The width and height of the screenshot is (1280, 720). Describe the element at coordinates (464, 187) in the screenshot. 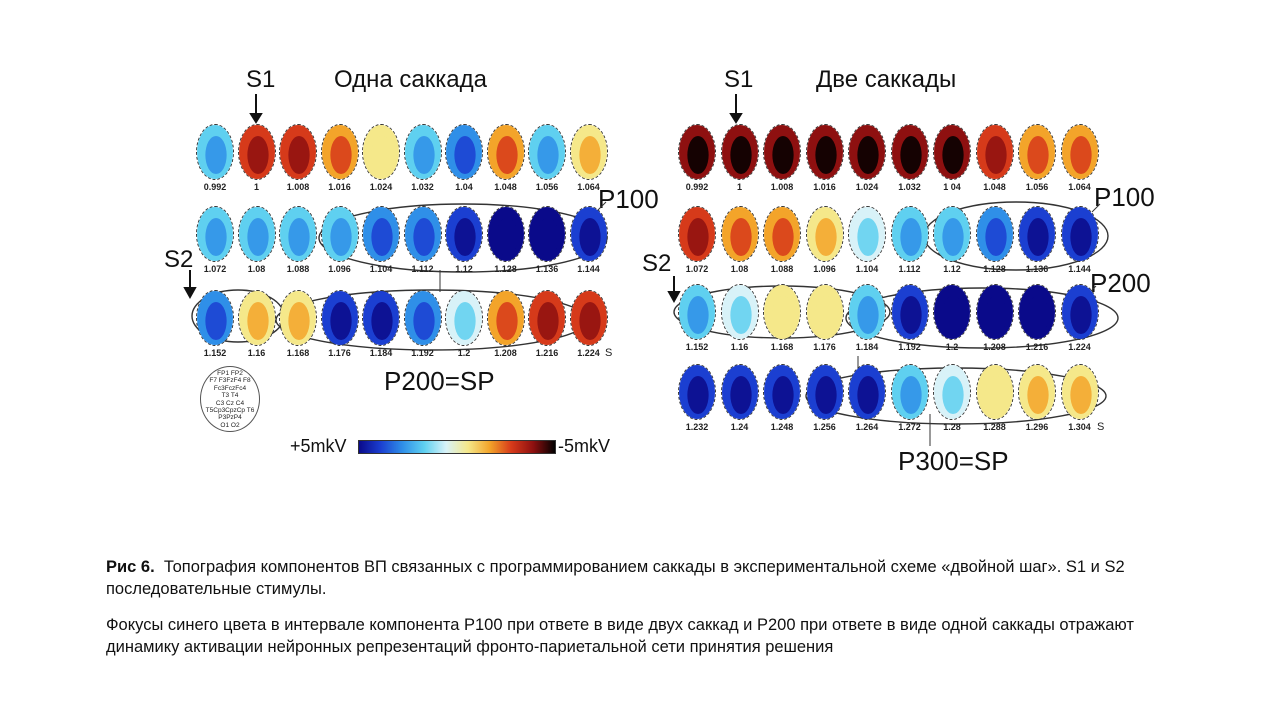

I see `left_panel-time-label: 1.04` at that location.